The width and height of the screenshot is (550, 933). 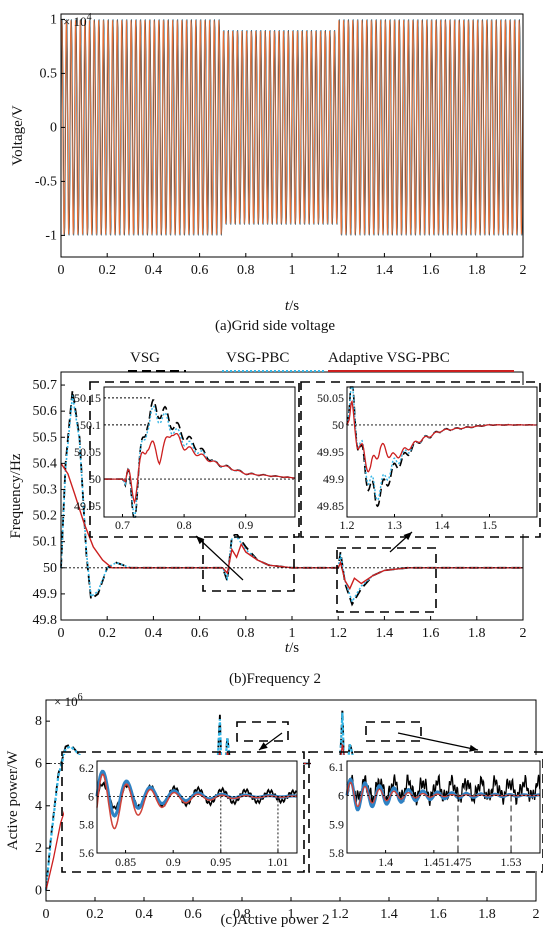 What do you see at coordinates (61, 633) in the screenshot?
I see `b-xtick-label: 0` at bounding box center [61, 633].